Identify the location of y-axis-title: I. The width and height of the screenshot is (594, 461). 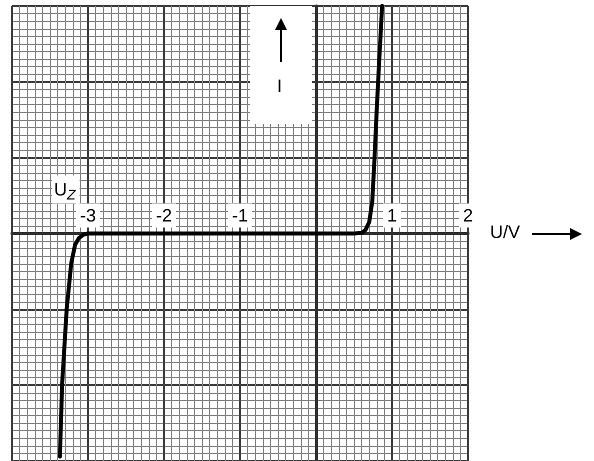
(279, 86).